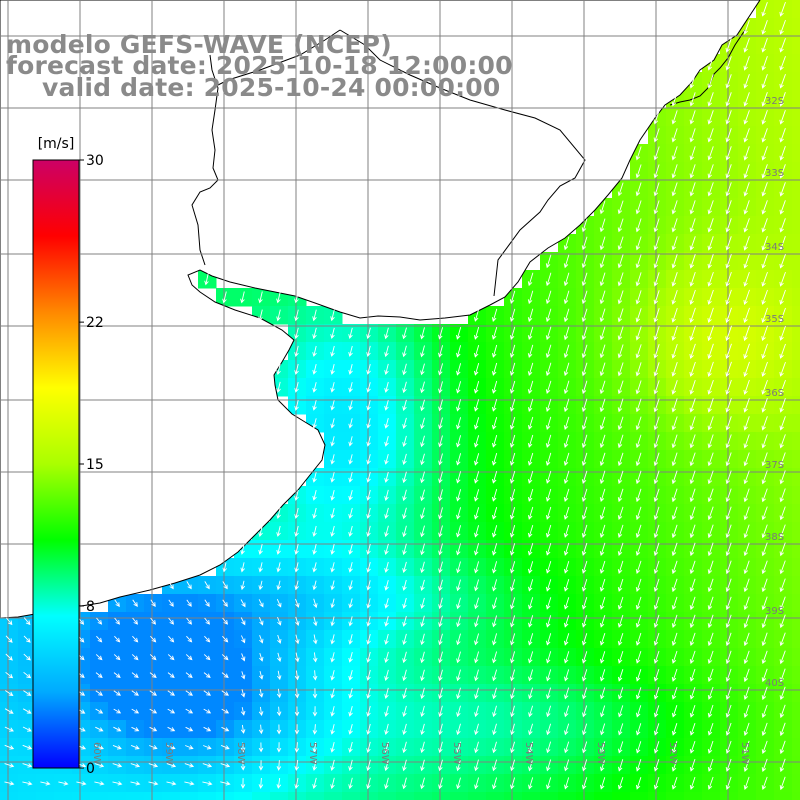 This screenshot has height=800, width=800. I want to click on longitude-label: 60W, so click(96, 753).